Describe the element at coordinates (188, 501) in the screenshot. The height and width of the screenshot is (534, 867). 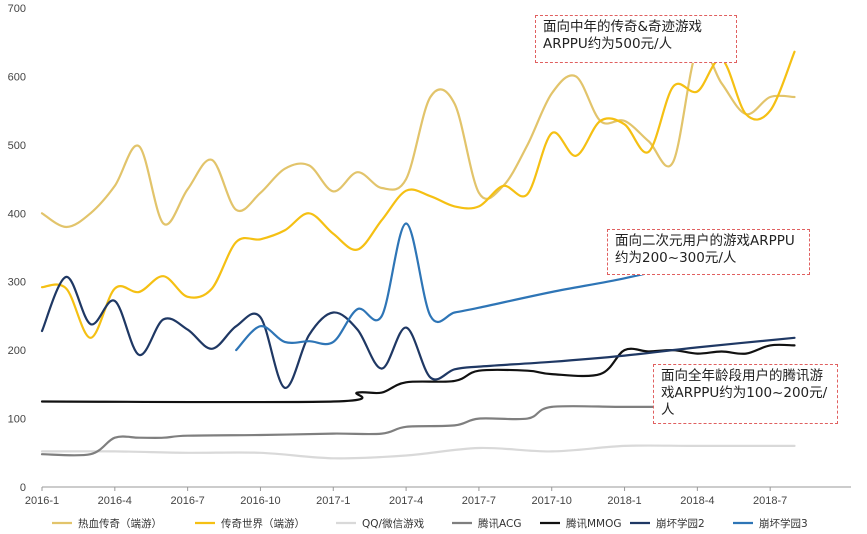
I see `x-tick-label: 2016-7` at that location.